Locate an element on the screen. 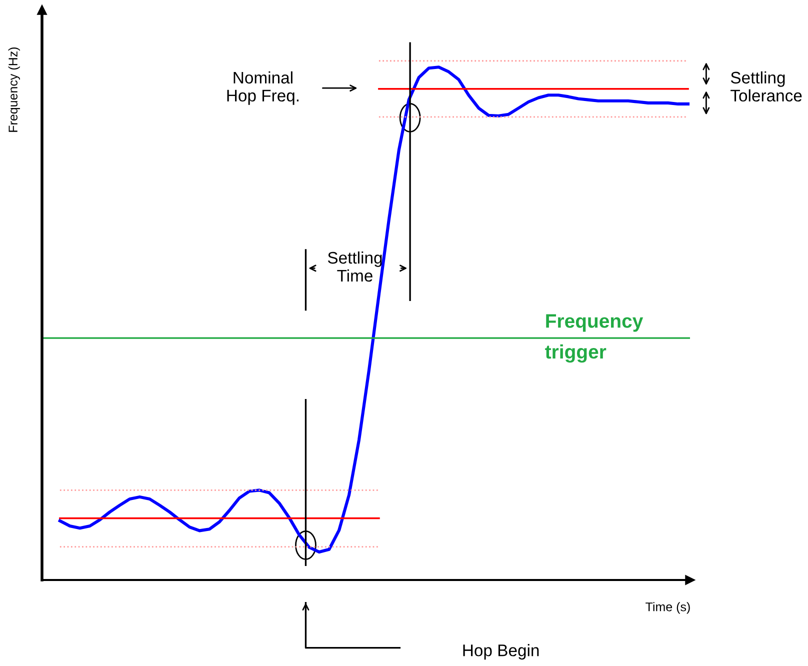  annotation: Settling Time is located at coordinates (355, 266).